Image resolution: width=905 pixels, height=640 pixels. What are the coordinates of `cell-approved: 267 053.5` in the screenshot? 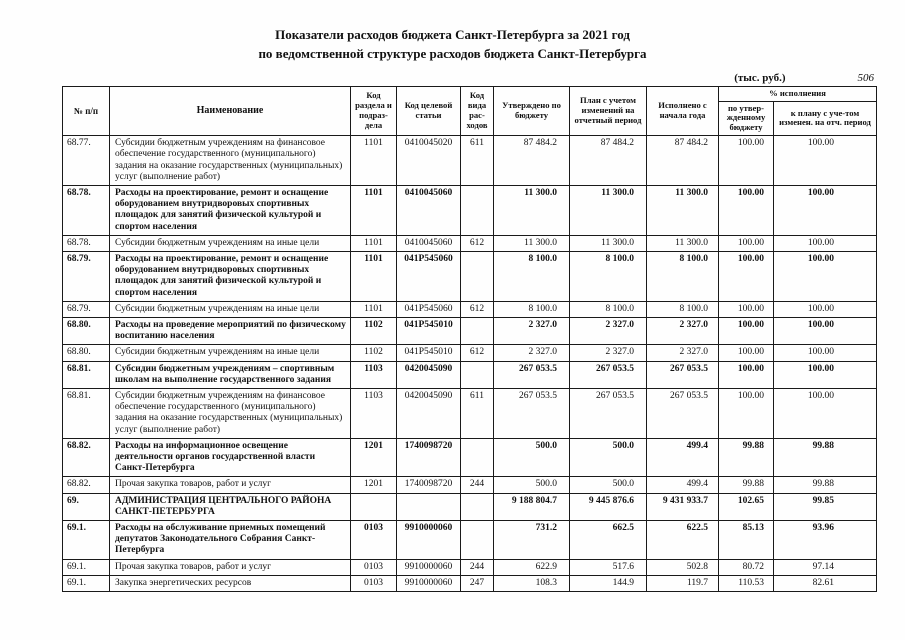 It's located at (531, 375).